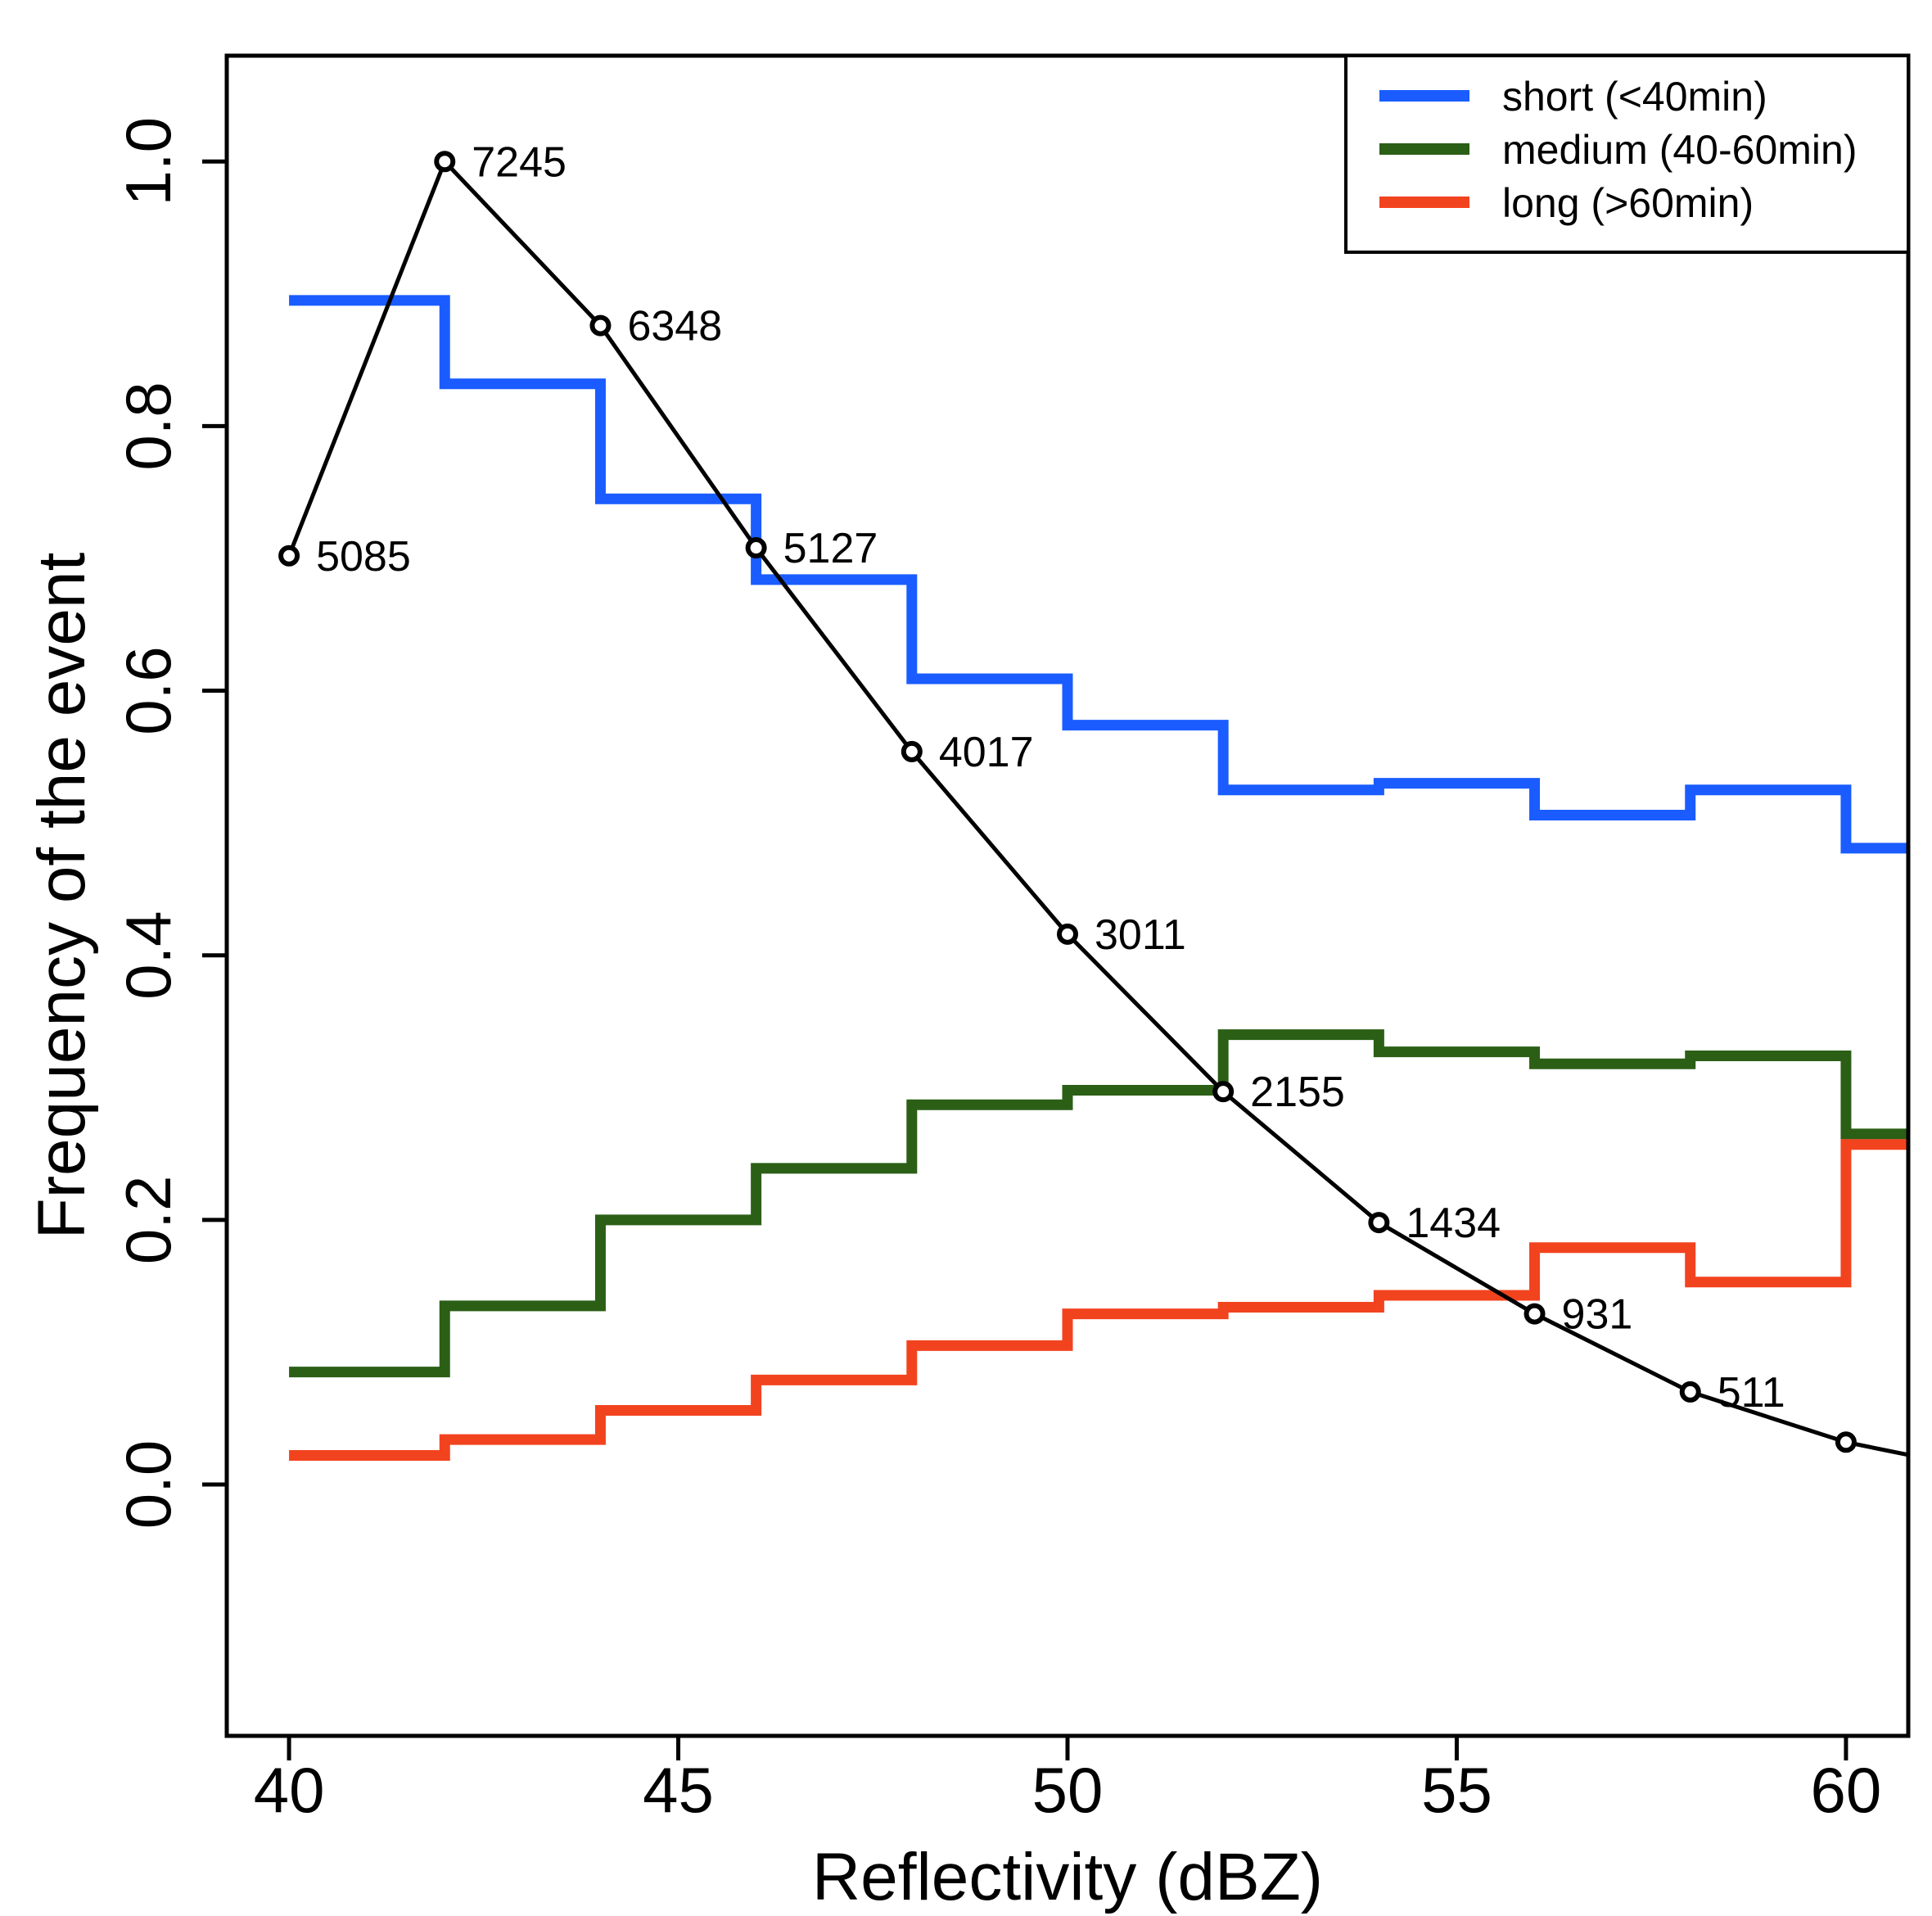 This screenshot has width=1932, height=1916. What do you see at coordinates (170, 823) in the screenshot?
I see `y-axis: 0.0 0.2 0.4 0.6 0.8 1.0` at bounding box center [170, 823].